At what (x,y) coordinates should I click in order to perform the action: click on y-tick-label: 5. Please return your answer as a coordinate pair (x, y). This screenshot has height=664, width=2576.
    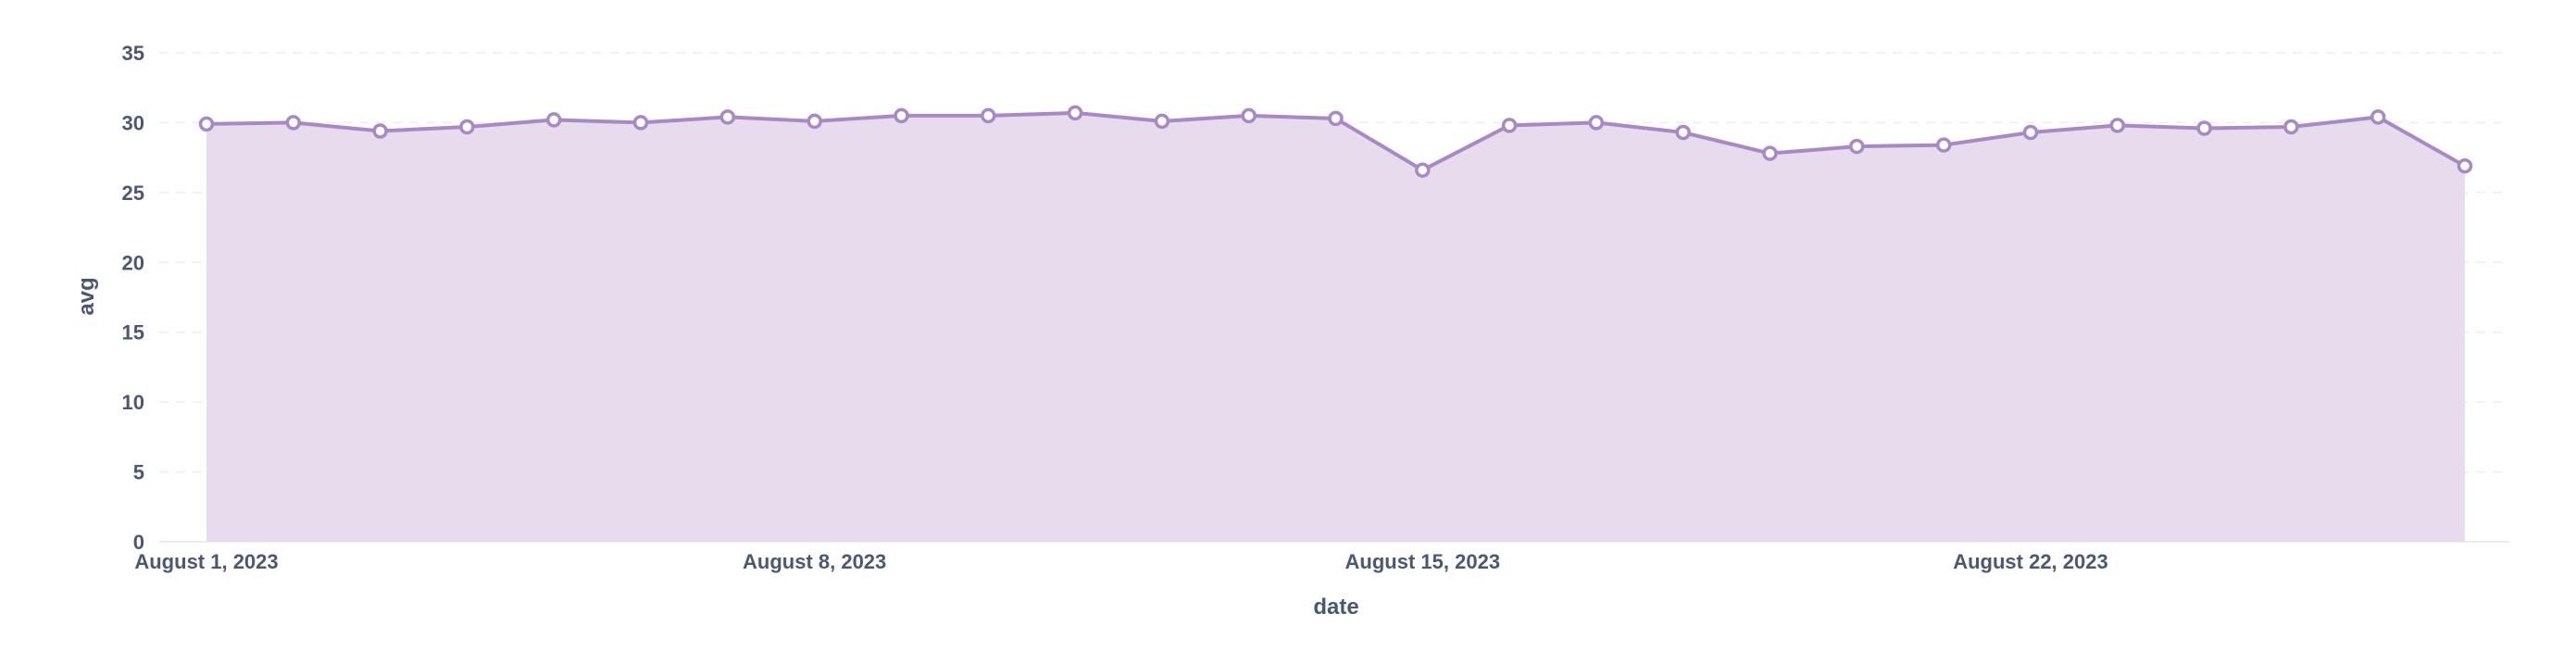
    Looking at the image, I should click on (138, 473).